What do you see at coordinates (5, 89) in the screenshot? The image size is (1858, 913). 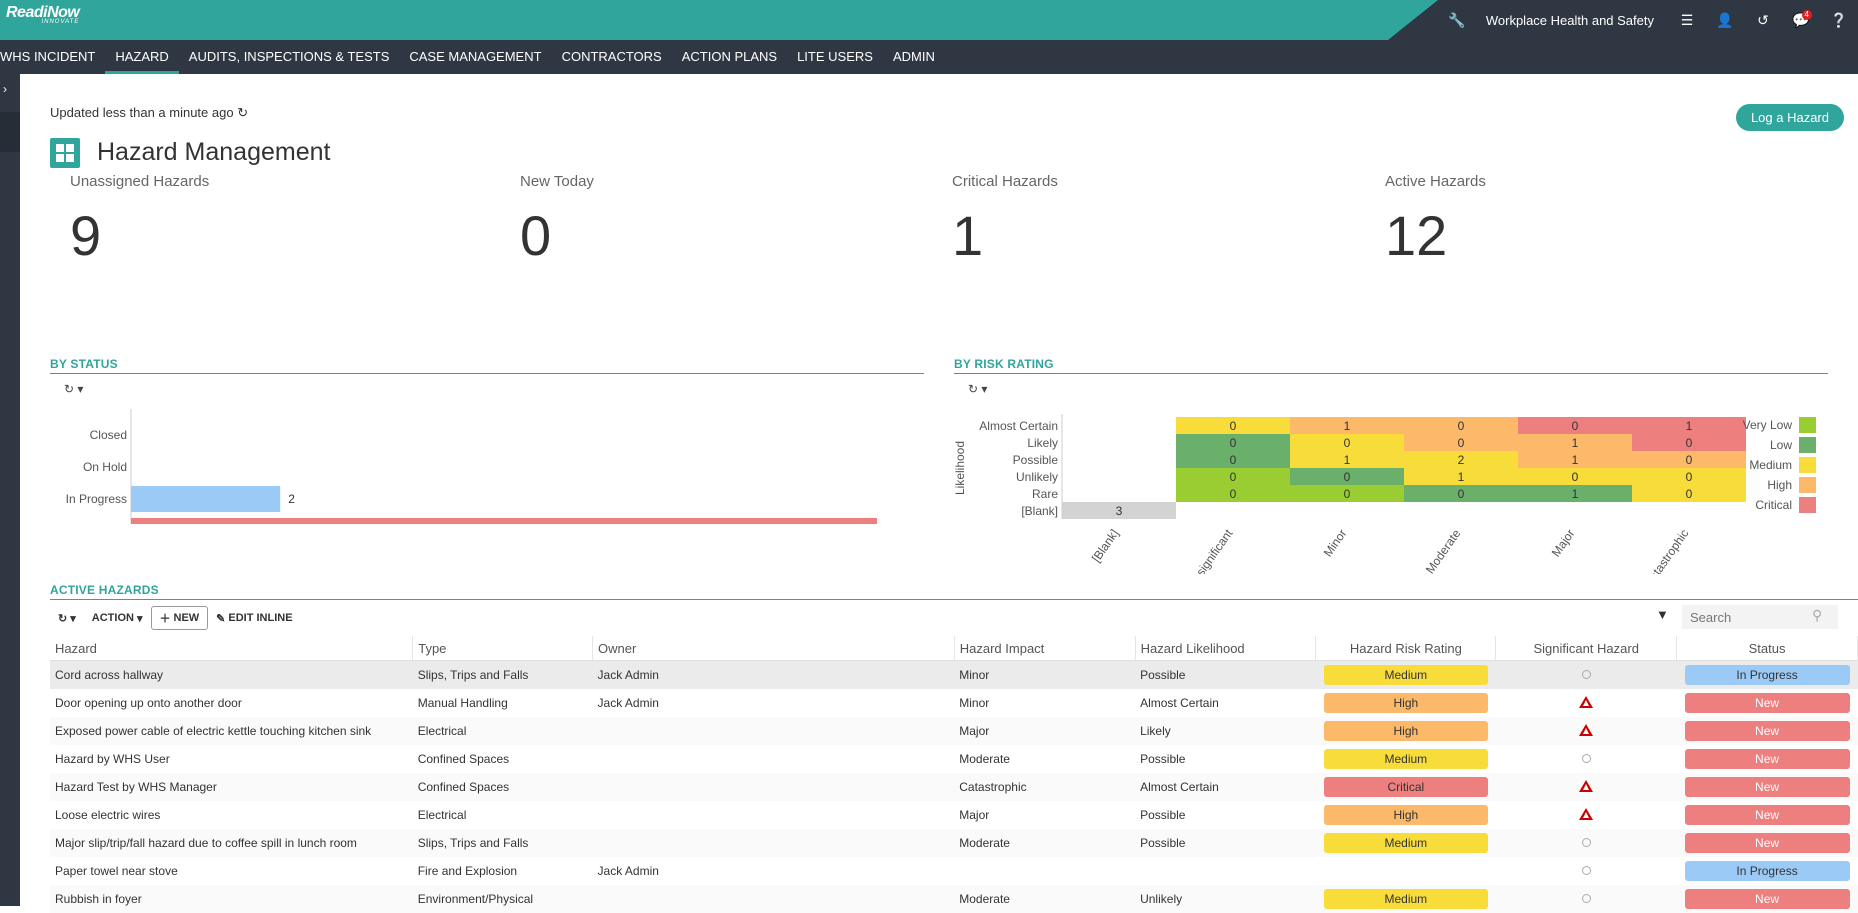 I see `expand-rail-icon: ›` at bounding box center [5, 89].